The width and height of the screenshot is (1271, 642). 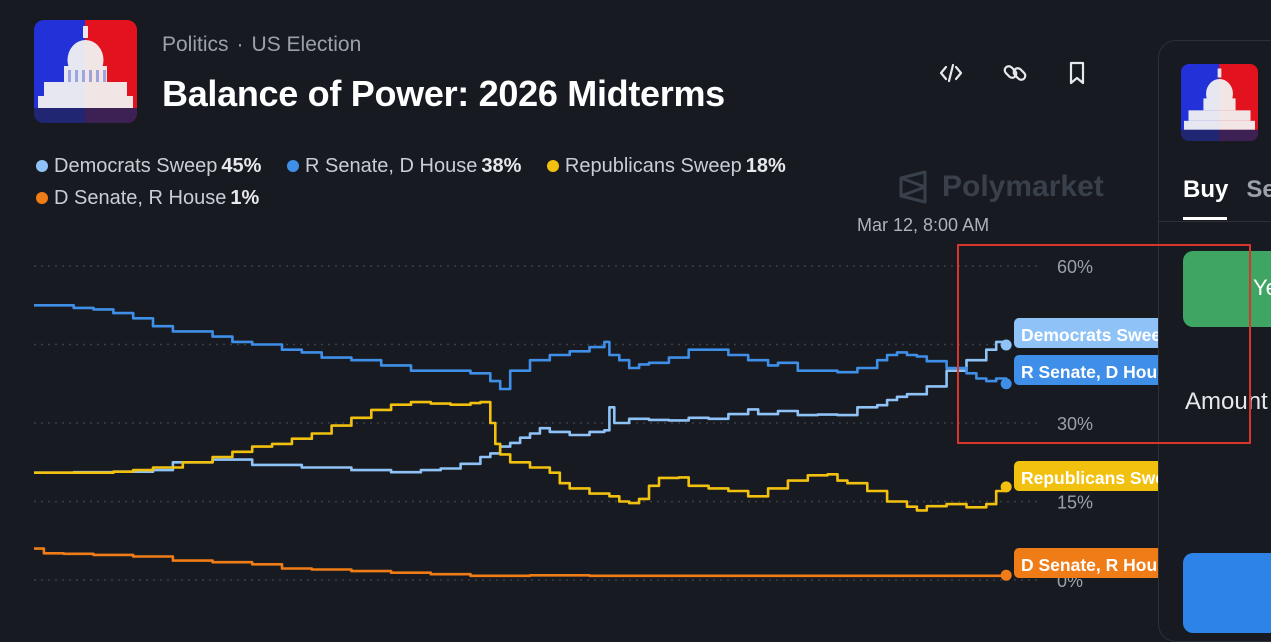 I want to click on series-line-d-senate-r-house, so click(x=521, y=562).